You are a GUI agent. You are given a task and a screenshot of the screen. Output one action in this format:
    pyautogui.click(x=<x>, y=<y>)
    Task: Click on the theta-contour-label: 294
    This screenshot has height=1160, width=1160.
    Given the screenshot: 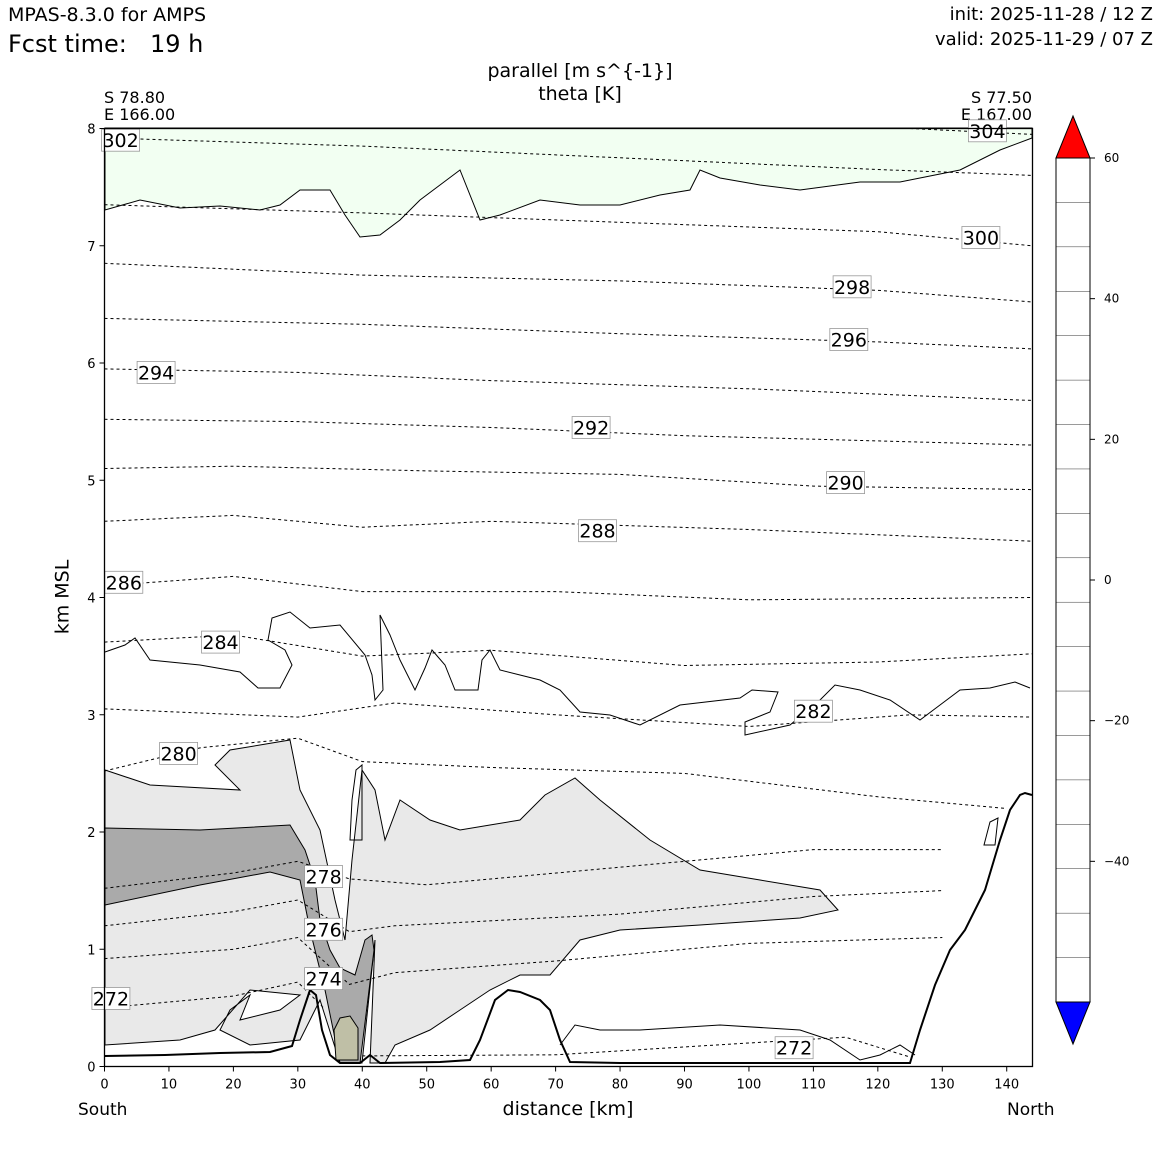 What is the action you would take?
    pyautogui.click(x=156, y=373)
    